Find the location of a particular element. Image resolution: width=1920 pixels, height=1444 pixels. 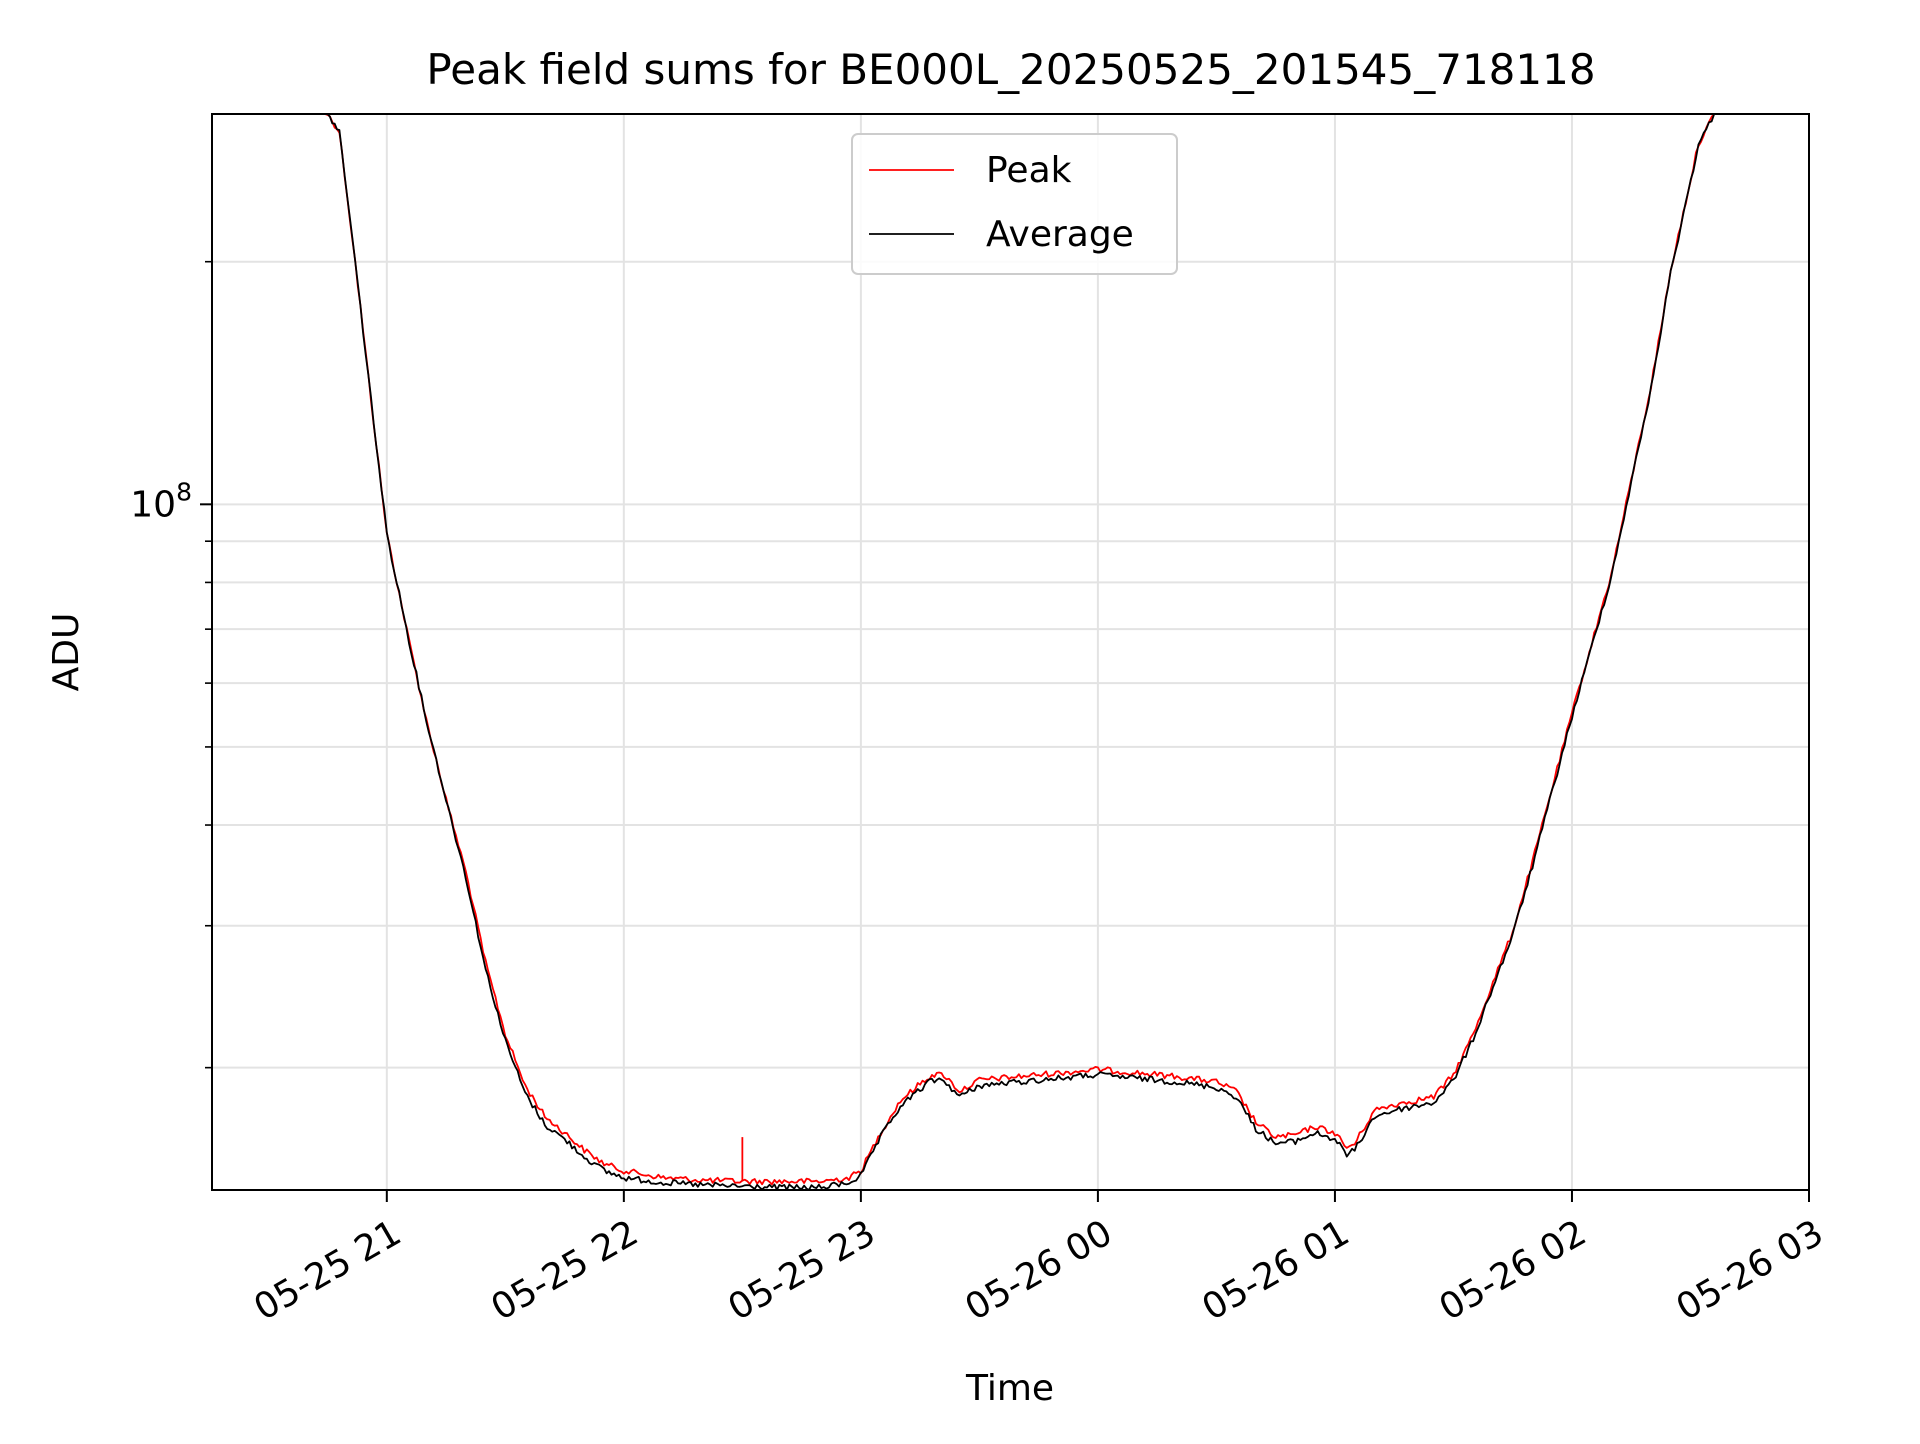

y-tick-label: 108 is located at coordinates (161, 501).